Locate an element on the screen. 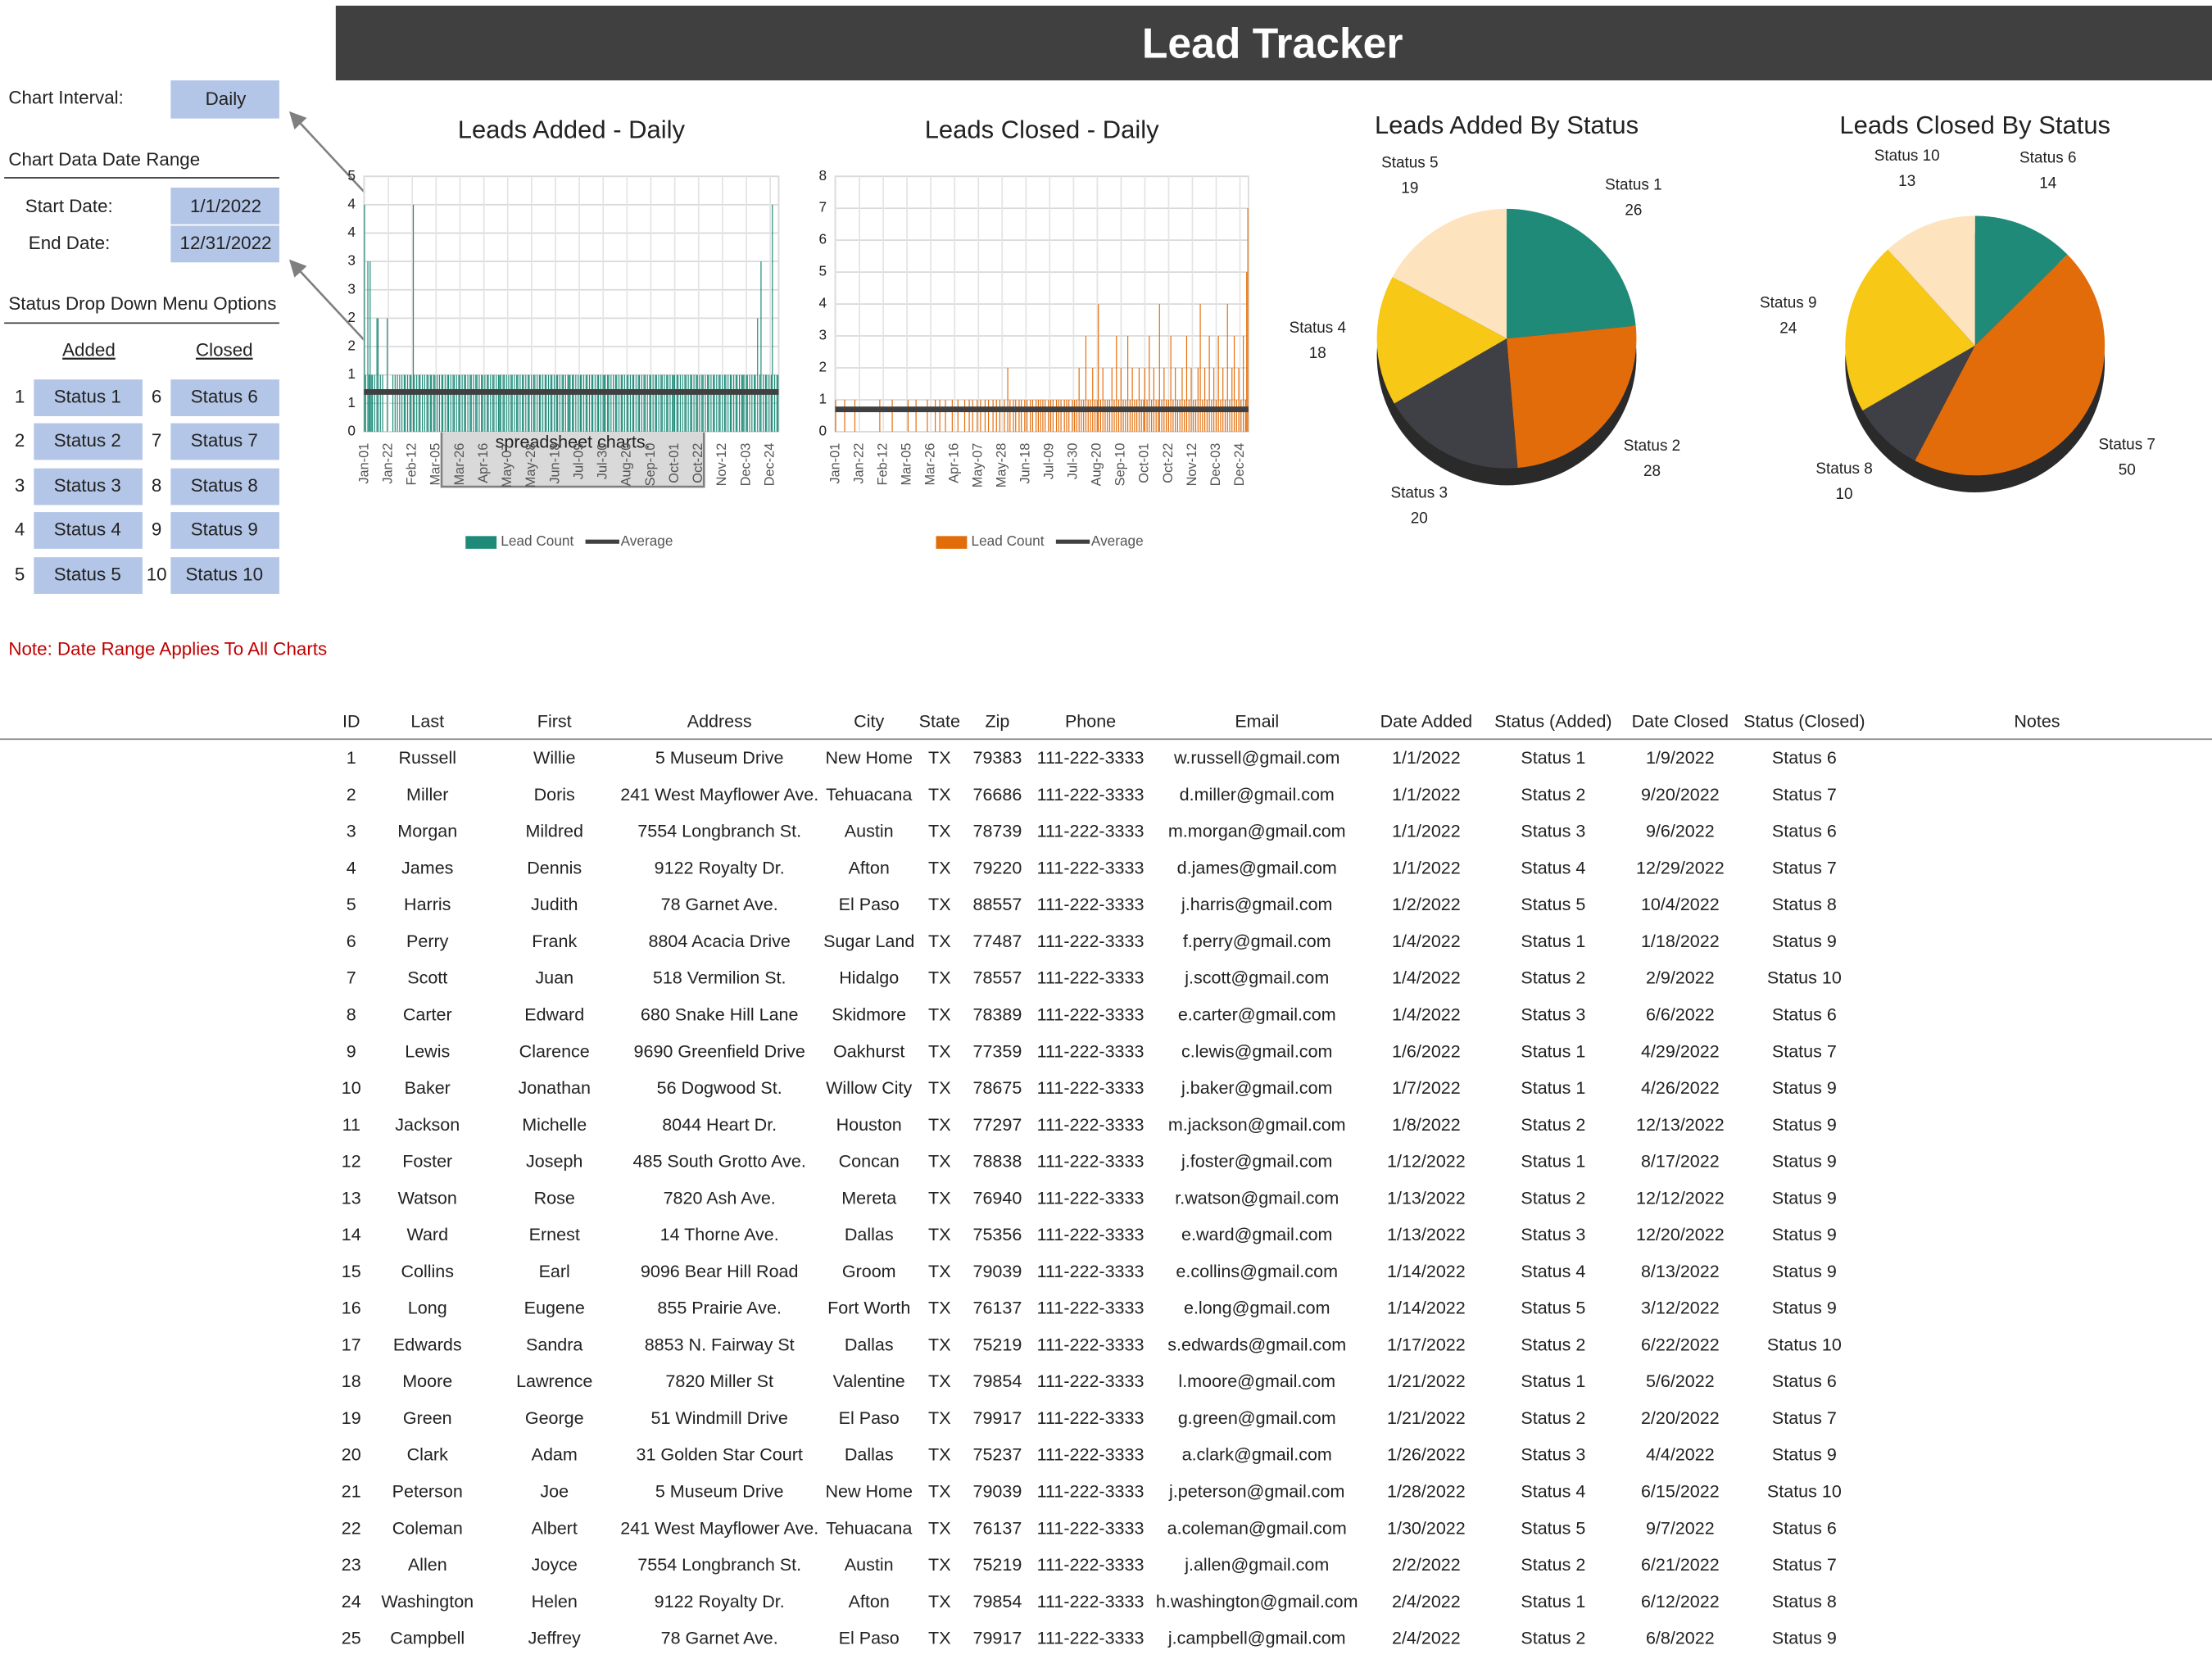 The width and height of the screenshot is (2212, 1659). table-cell: Peterson is located at coordinates (427, 1491).